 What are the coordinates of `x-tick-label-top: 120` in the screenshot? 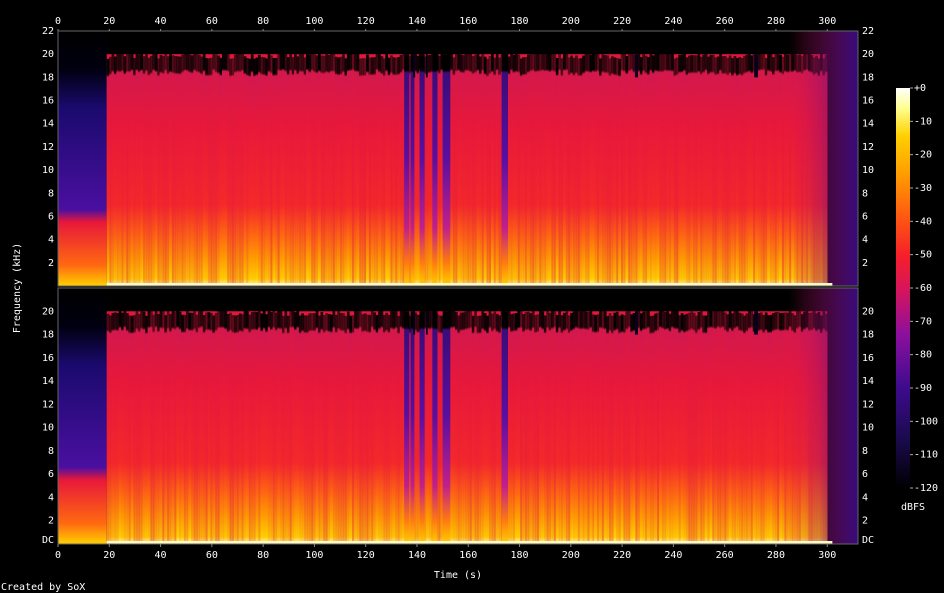 It's located at (366, 21).